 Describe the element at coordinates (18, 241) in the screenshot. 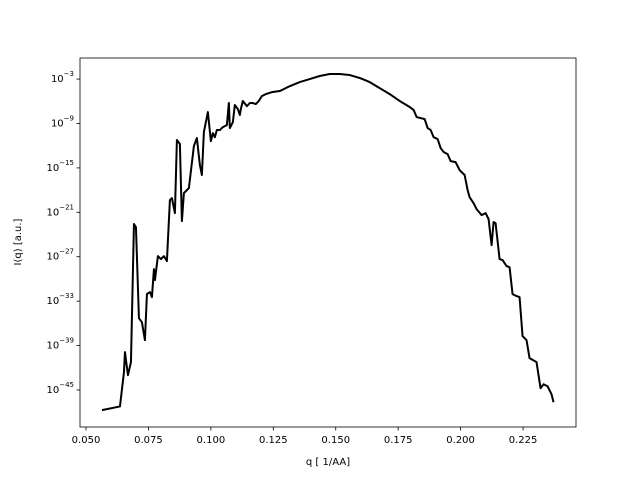

I see `y-axis-label: I(q) [a.u.]` at that location.